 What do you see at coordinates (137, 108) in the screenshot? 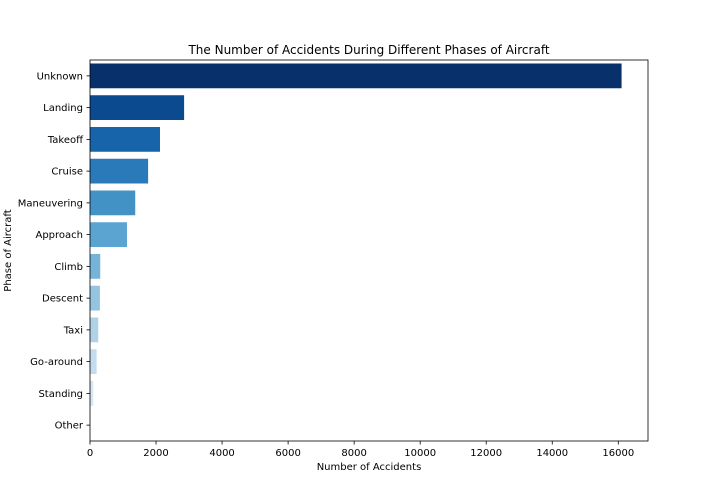
I see `bar-landing` at bounding box center [137, 108].